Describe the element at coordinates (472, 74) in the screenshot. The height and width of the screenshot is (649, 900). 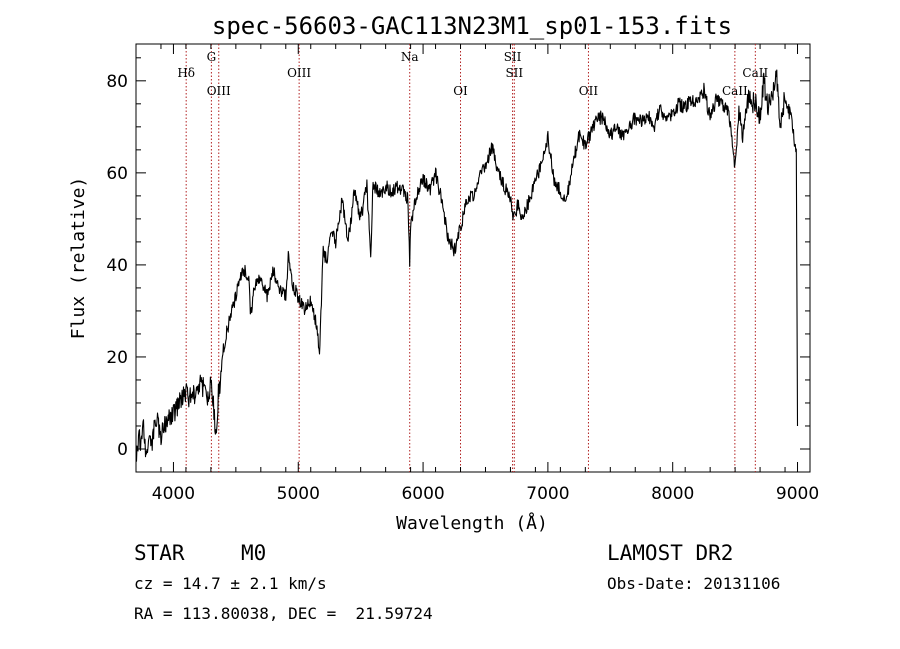
I see `spectral-line-labels: Hδ G OIII OIII Na OI SII SII OII CaII CaII` at that location.